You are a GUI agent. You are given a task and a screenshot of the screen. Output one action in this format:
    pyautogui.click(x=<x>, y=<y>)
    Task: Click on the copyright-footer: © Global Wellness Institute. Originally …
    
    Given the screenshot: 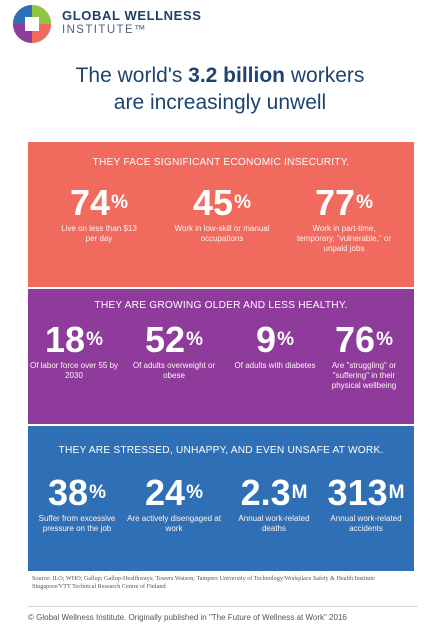 What is the action you would take?
    pyautogui.click(x=223, y=614)
    